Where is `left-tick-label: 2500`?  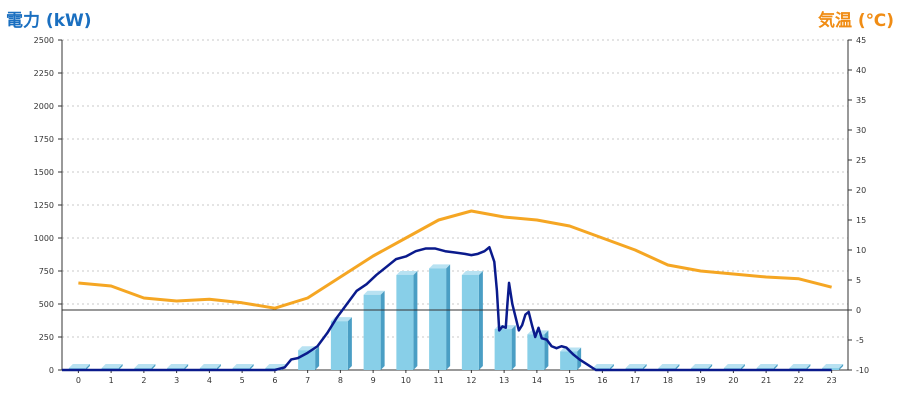
left-tick-label: 2500 is located at coordinates (44, 40).